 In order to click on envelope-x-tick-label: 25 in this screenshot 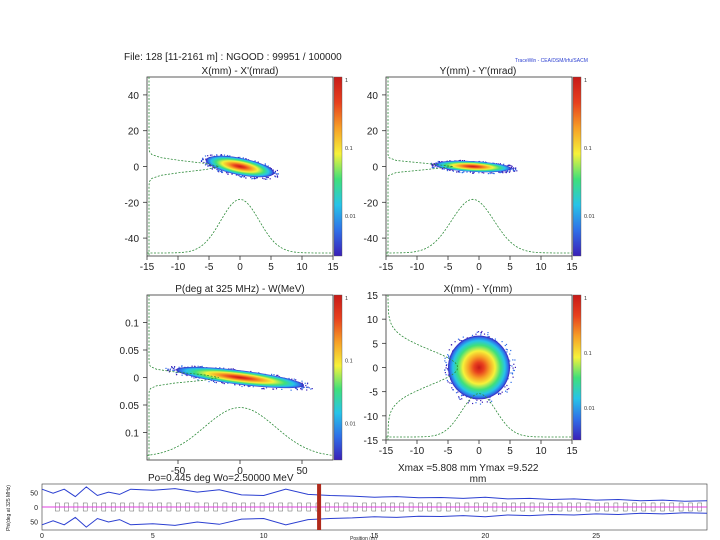, I will do `click(596, 536)`.